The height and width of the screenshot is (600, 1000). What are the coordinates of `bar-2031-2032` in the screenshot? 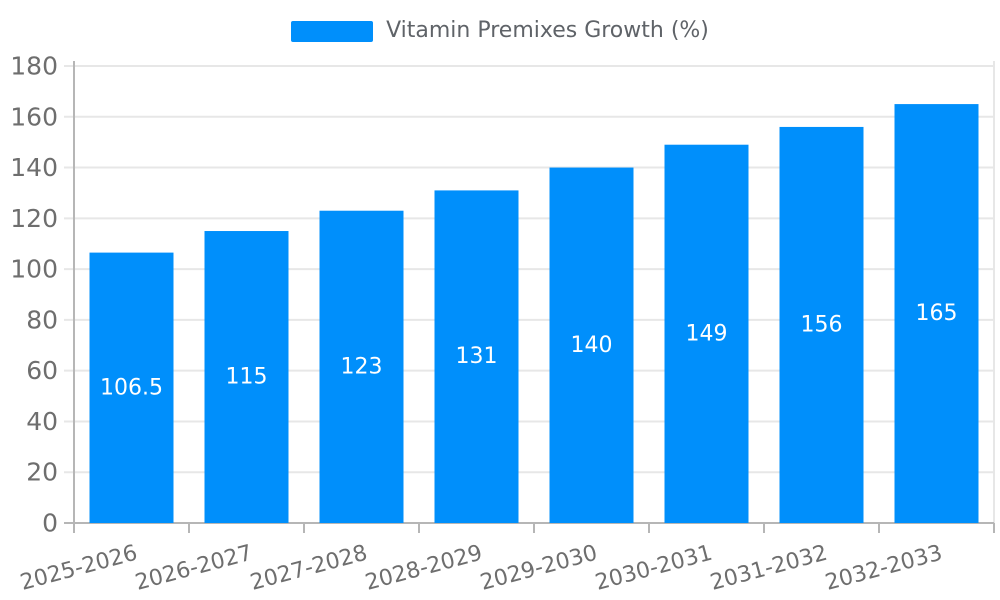 It's located at (821, 324).